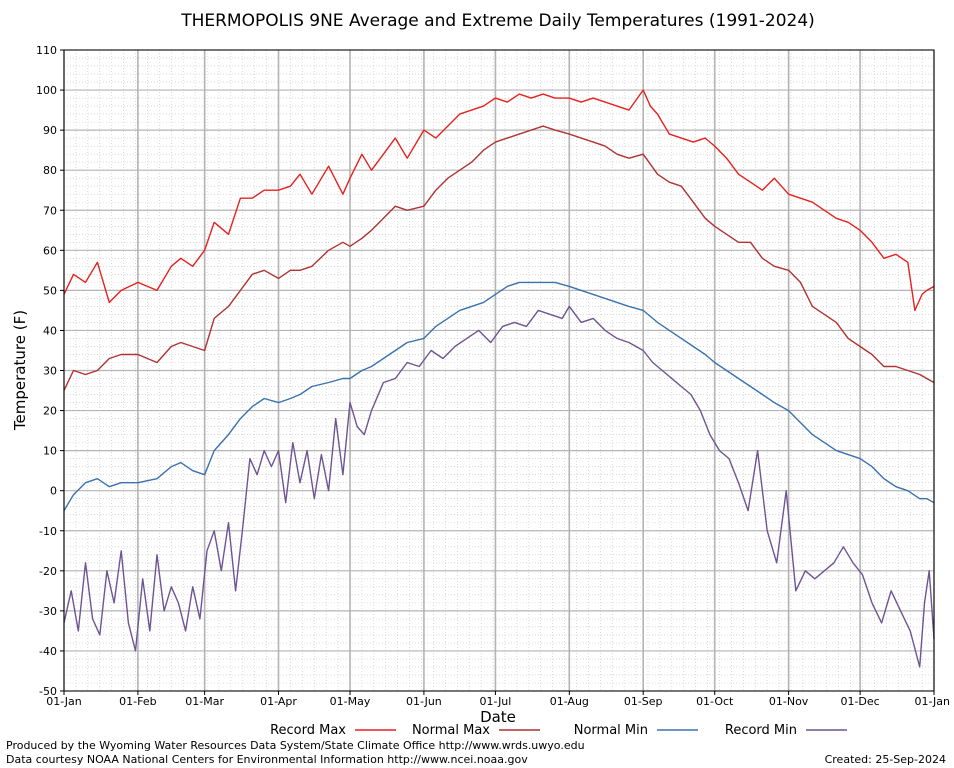 The image size is (954, 768). Describe the element at coordinates (48, 691) in the screenshot. I see `y-tick-label: -50` at that location.